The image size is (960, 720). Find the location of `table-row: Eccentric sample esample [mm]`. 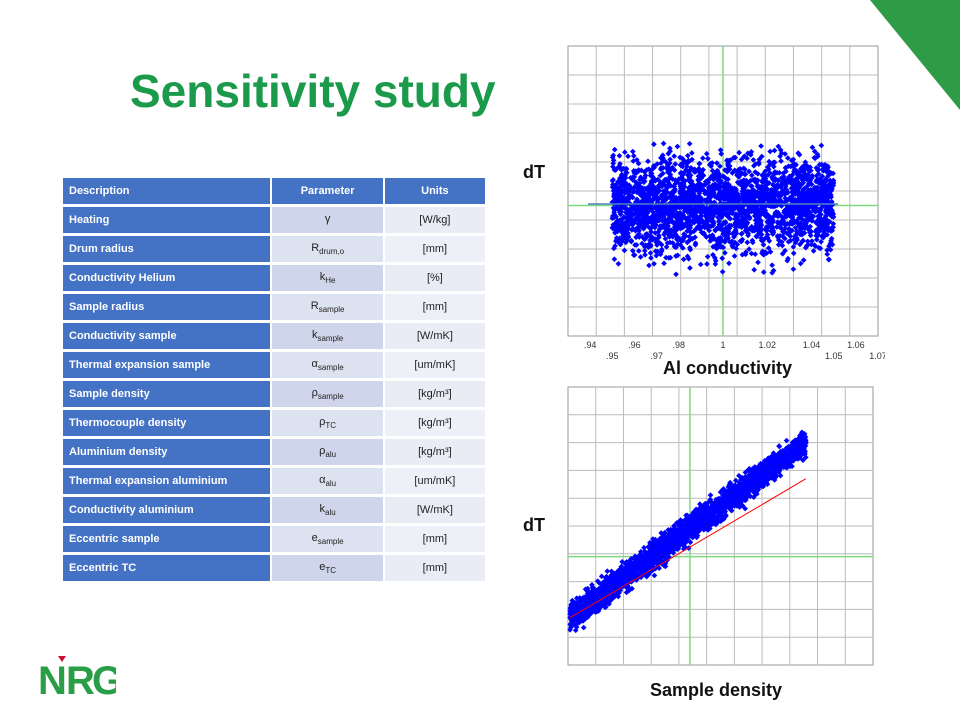

table-row: Eccentric sample esample [mm] is located at coordinates (275, 540).